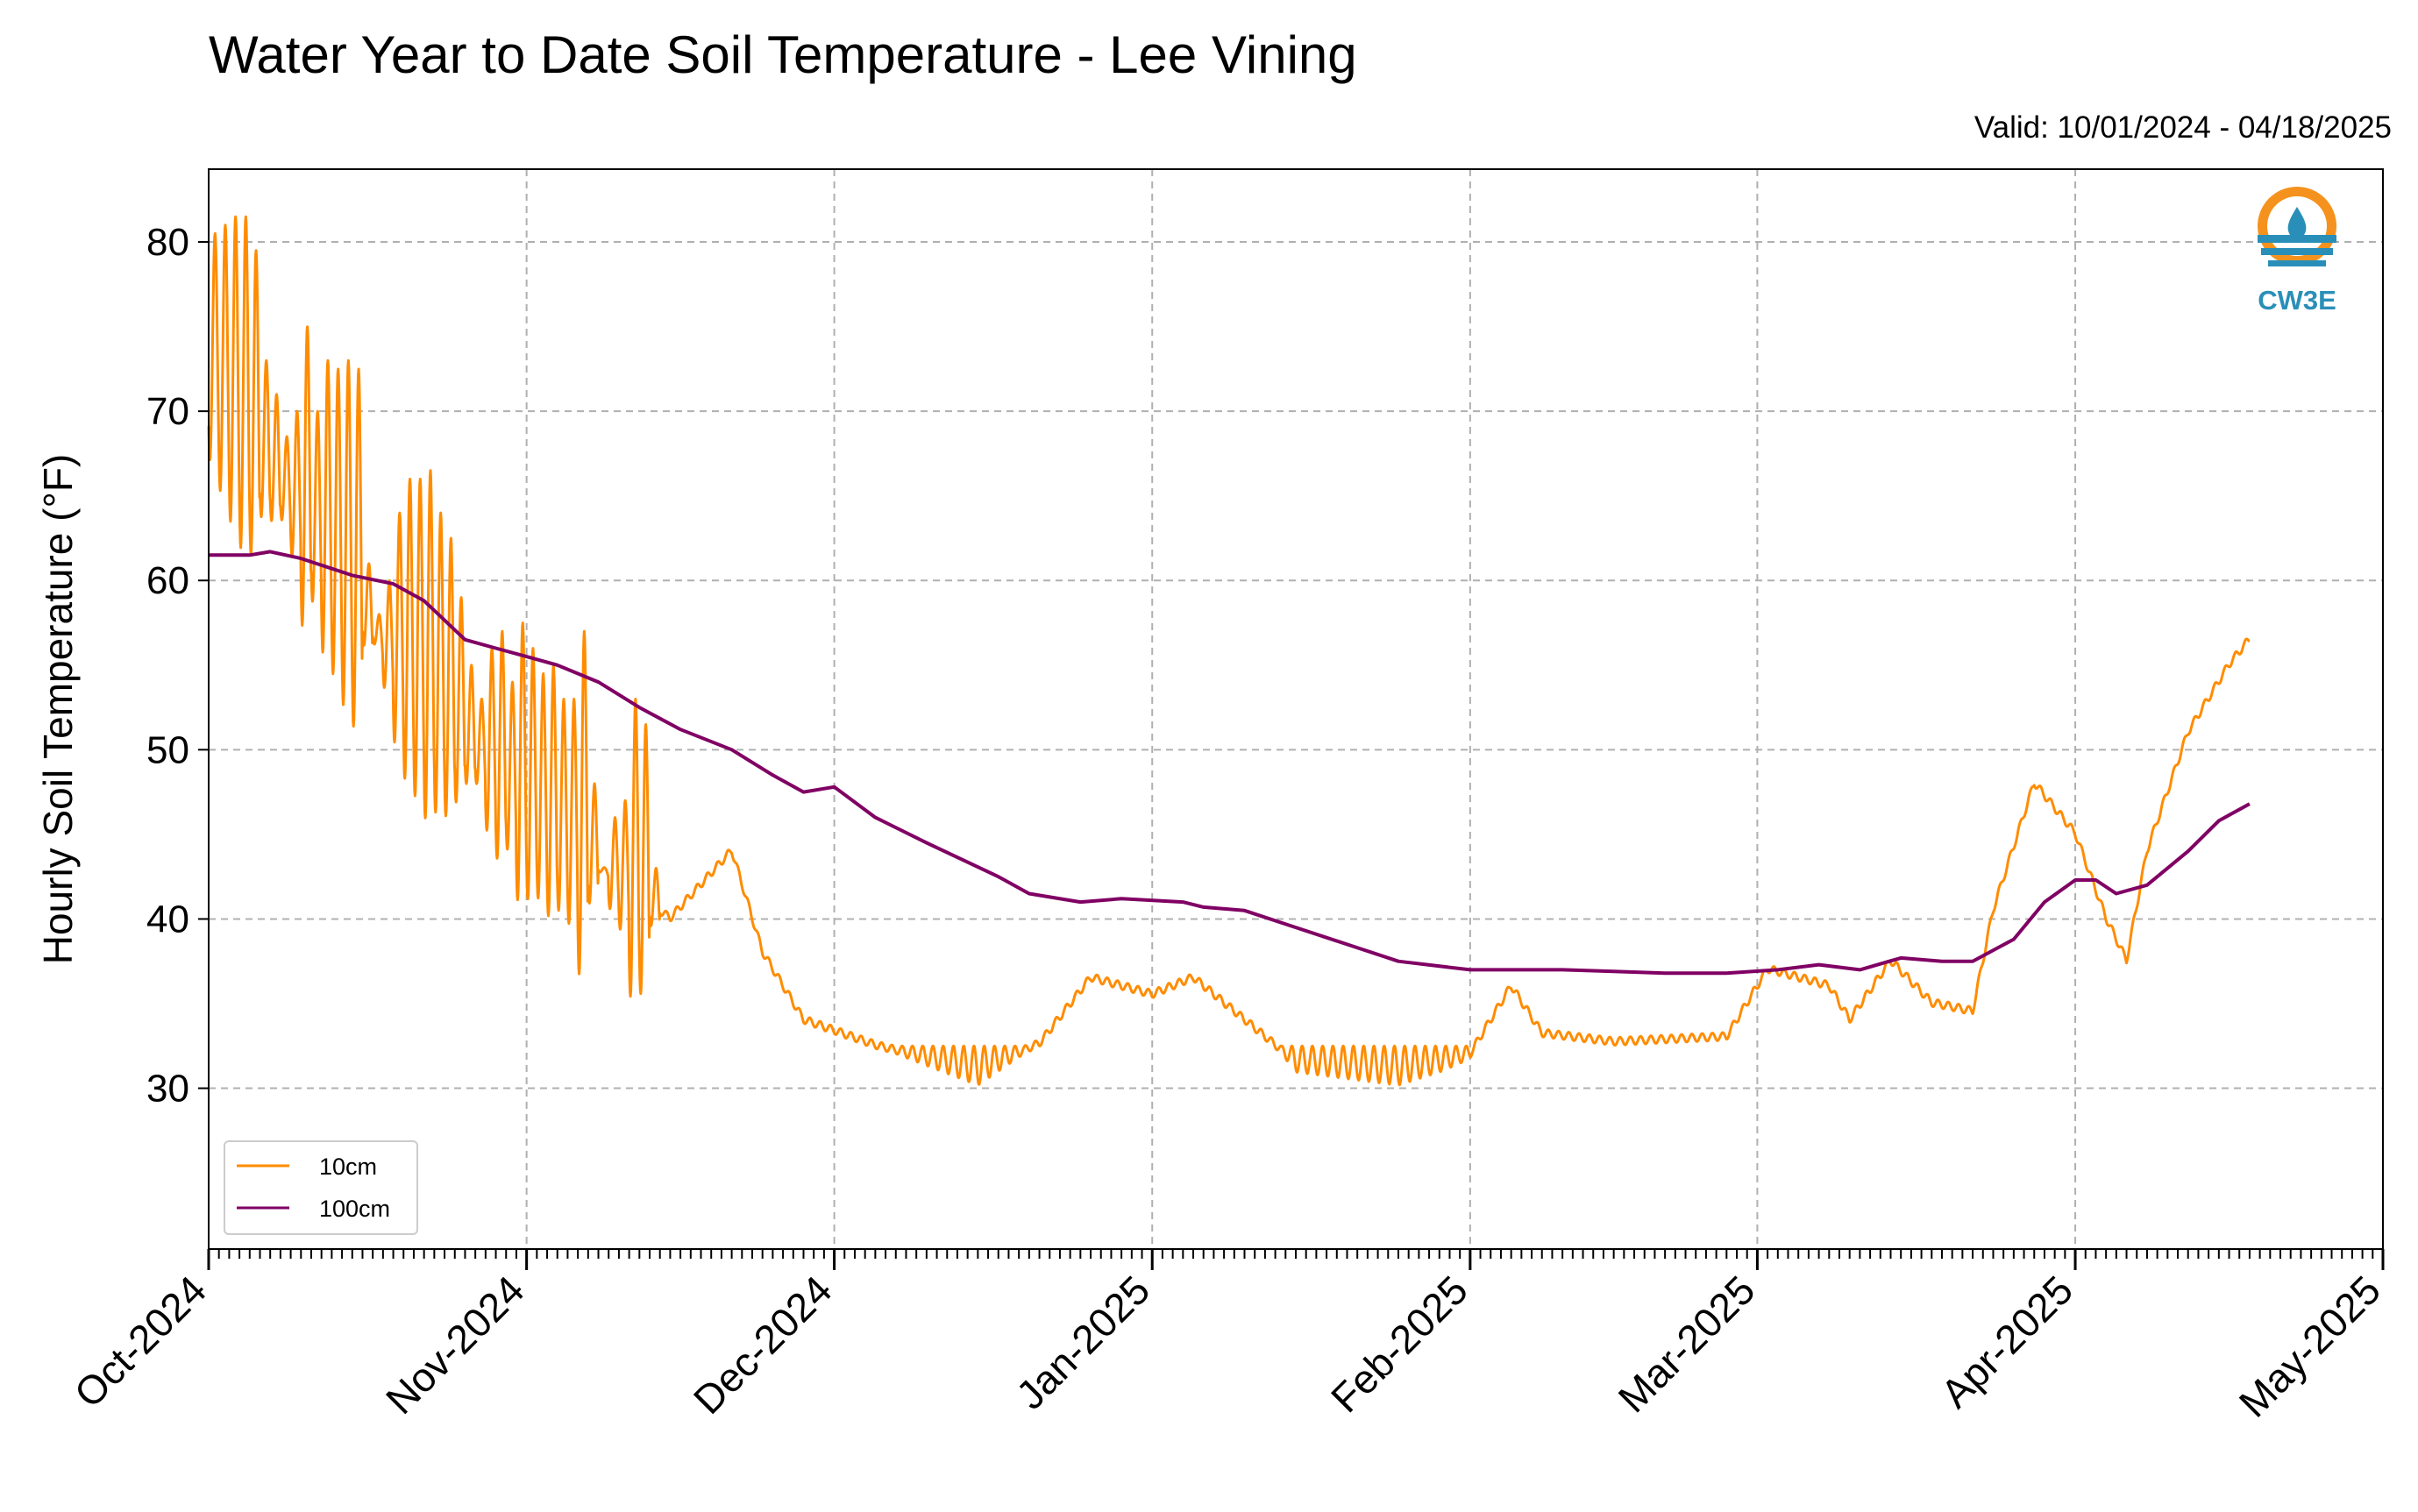 This screenshot has width=2418, height=1512. What do you see at coordinates (2007, 1341) in the screenshot?
I see `x-tick-label: Apr-2025` at bounding box center [2007, 1341].